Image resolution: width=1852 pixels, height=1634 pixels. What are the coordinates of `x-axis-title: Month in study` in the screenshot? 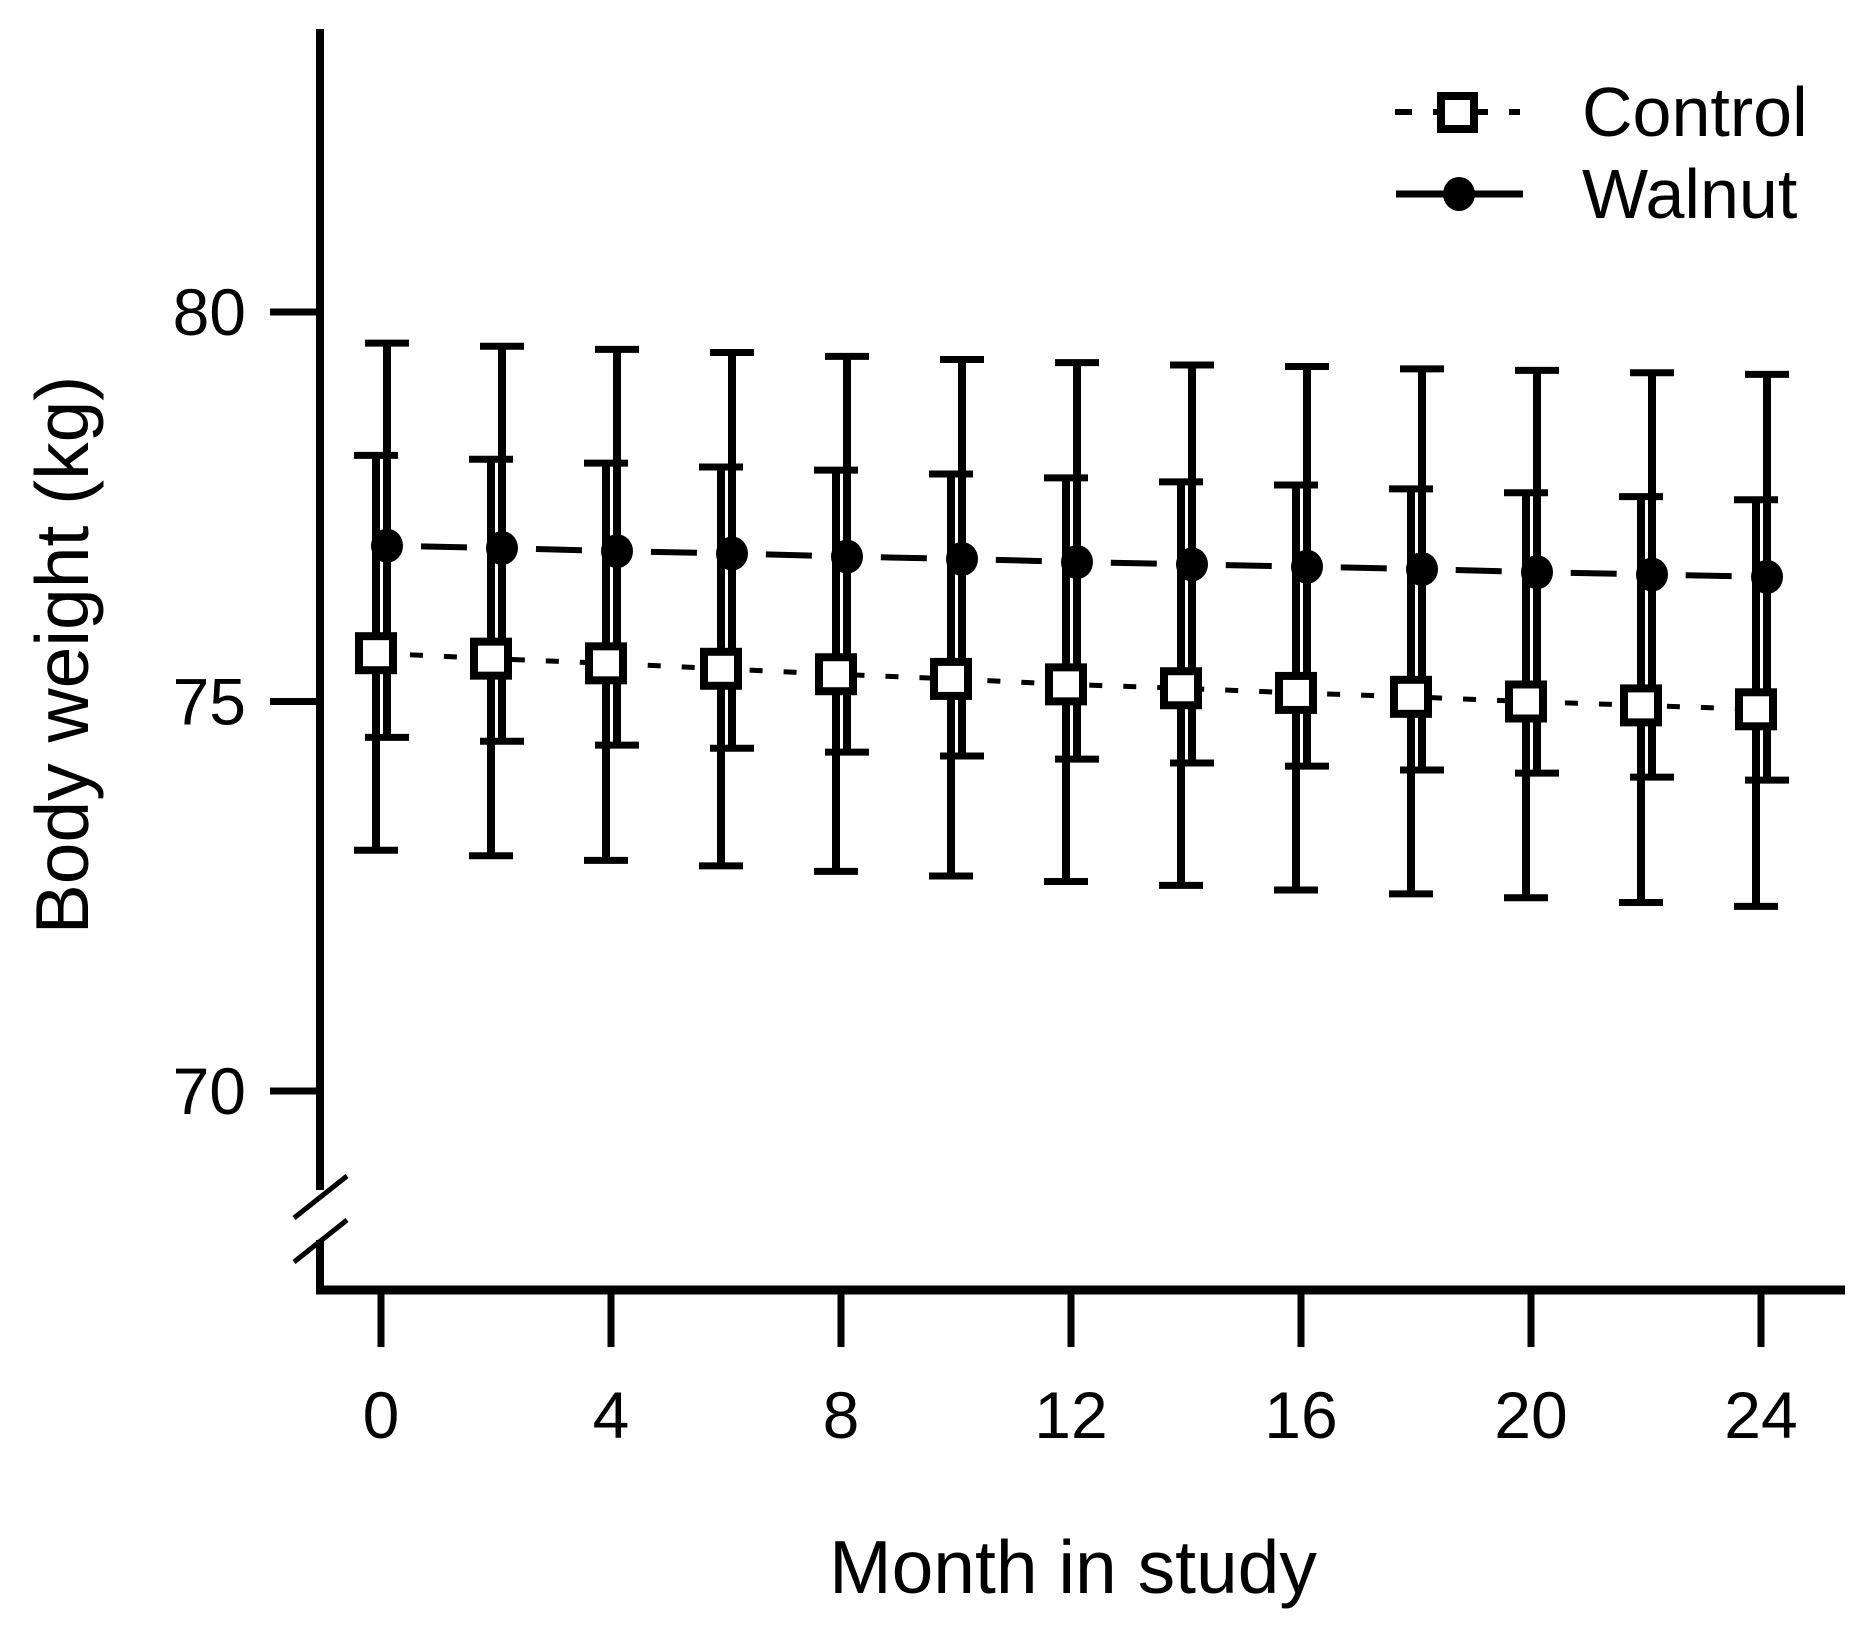 It's located at (1073, 1567).